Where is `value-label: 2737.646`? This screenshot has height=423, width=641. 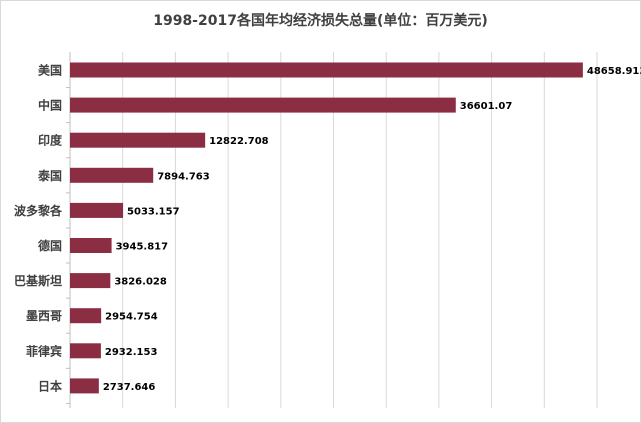 value-label: 2737.646 is located at coordinates (129, 387).